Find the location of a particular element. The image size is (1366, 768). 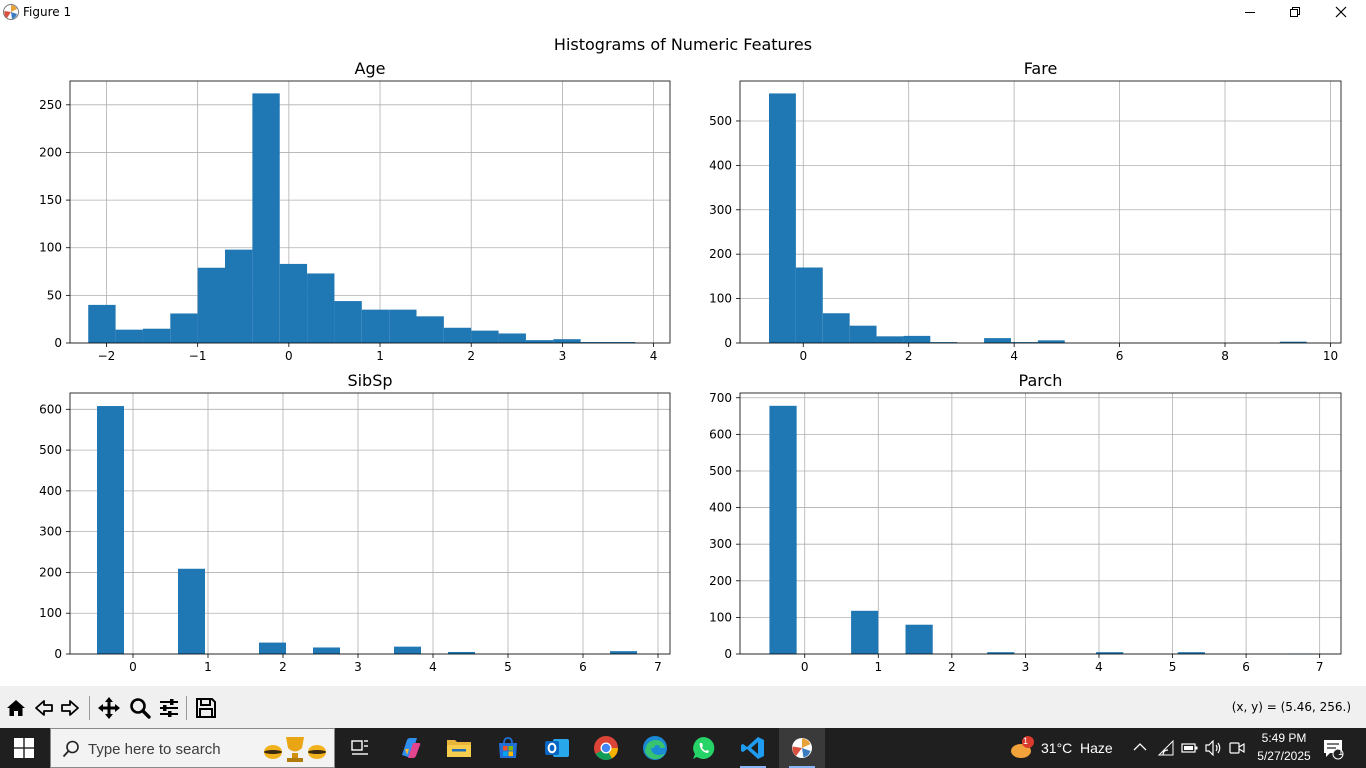

notification-center-icon is located at coordinates (1333, 749).